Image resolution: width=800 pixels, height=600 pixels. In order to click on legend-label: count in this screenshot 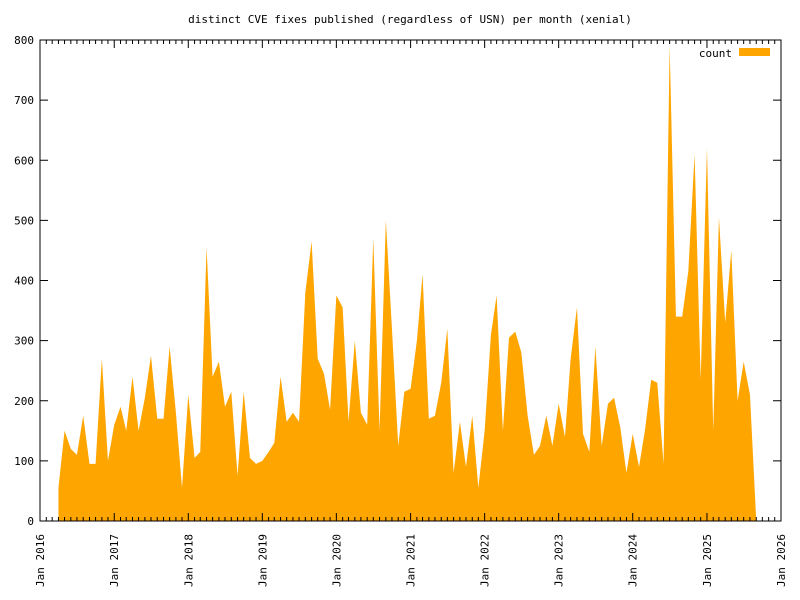, I will do `click(715, 53)`.